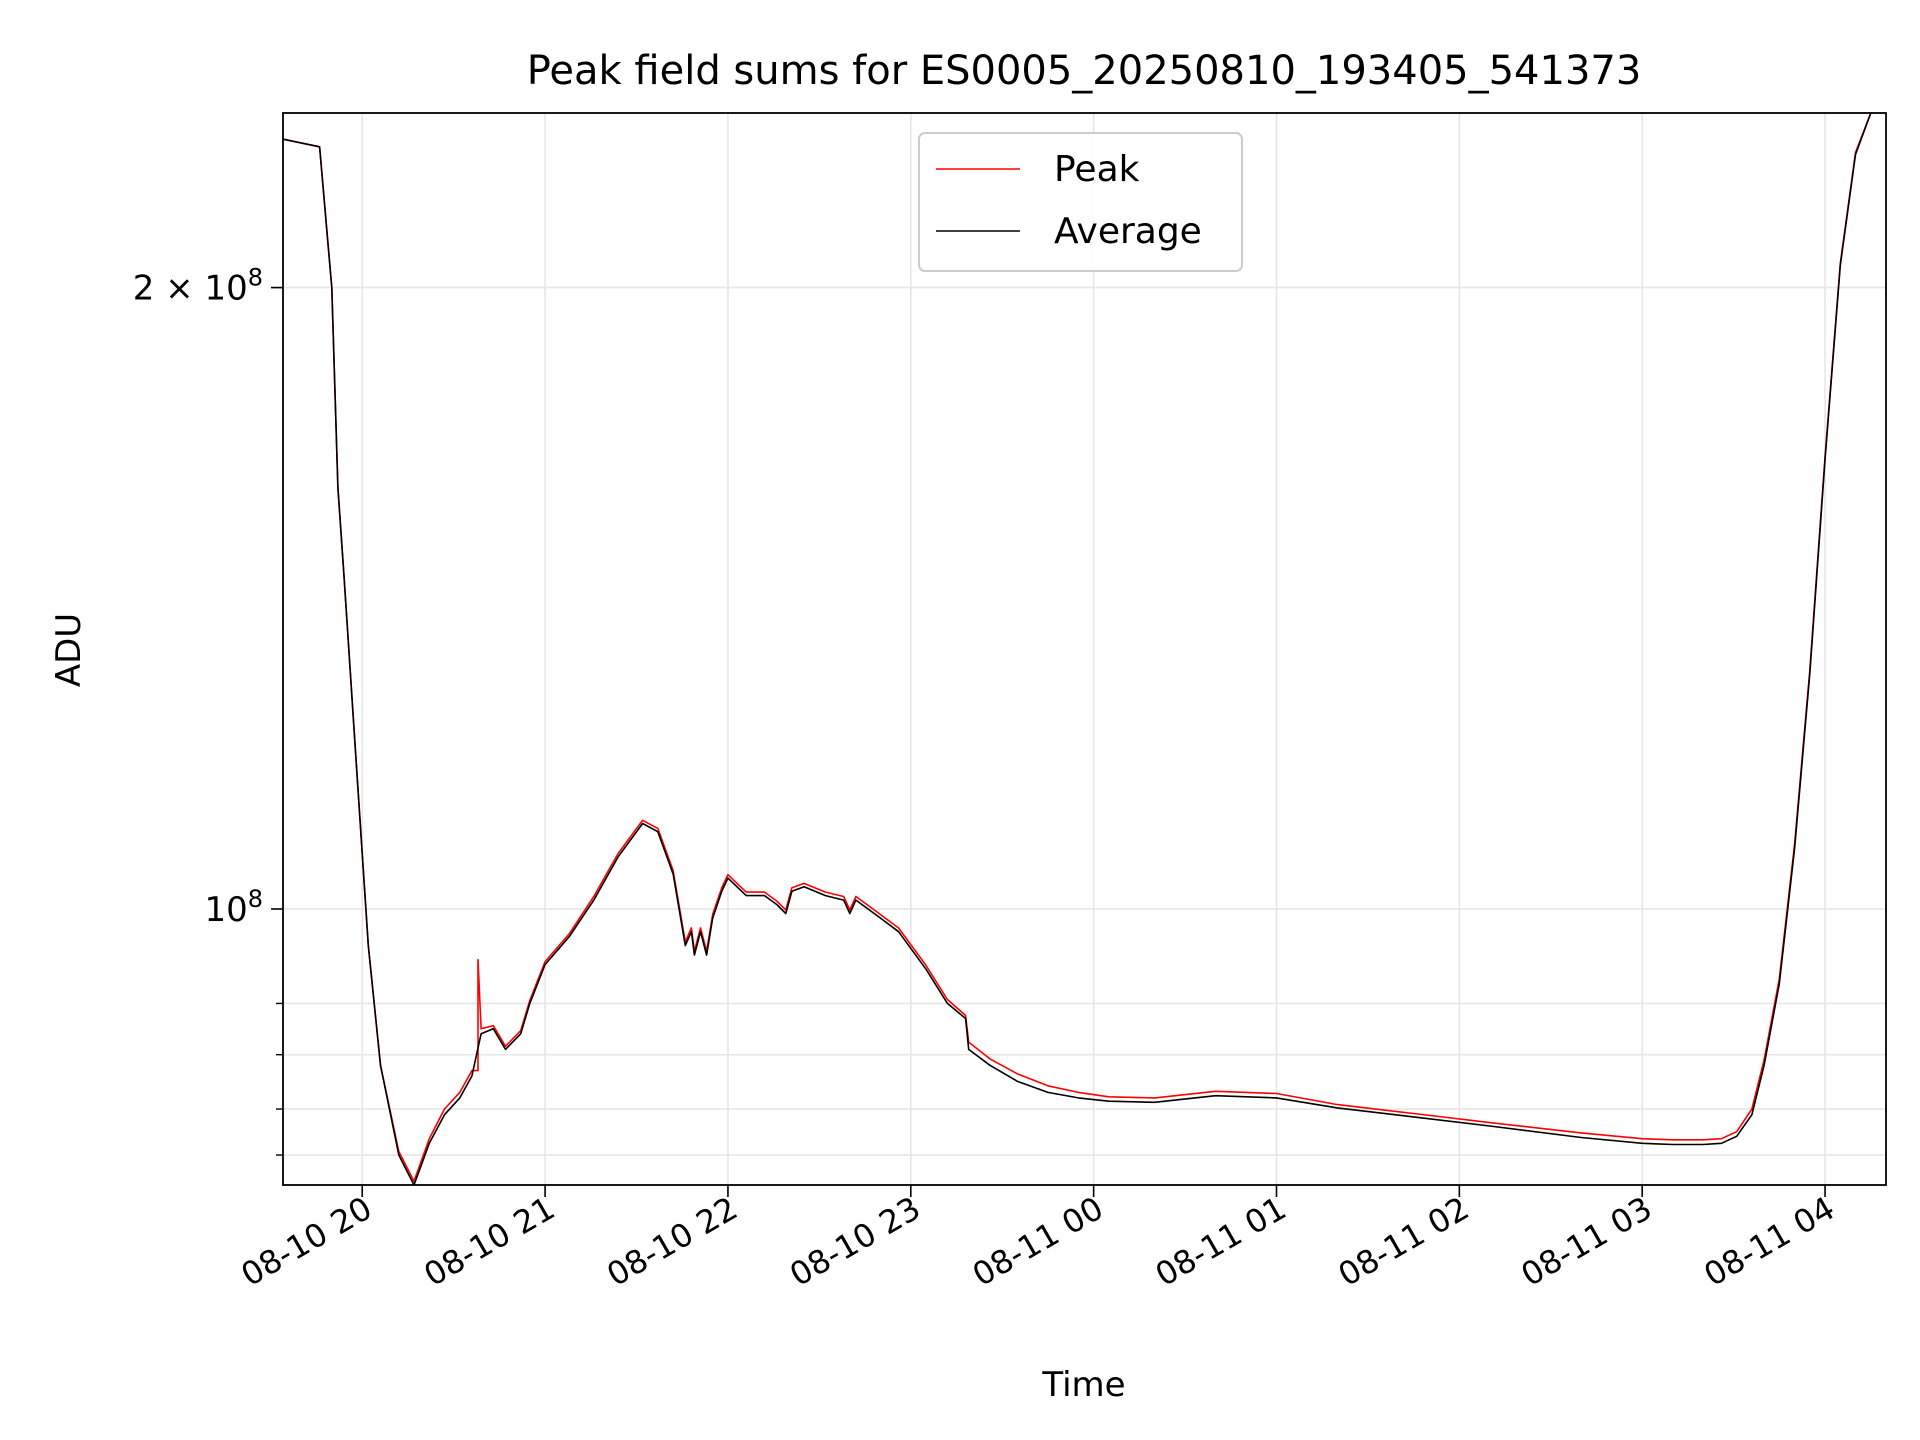  What do you see at coordinates (1083, 1385) in the screenshot?
I see `x-axis-label: Time` at bounding box center [1083, 1385].